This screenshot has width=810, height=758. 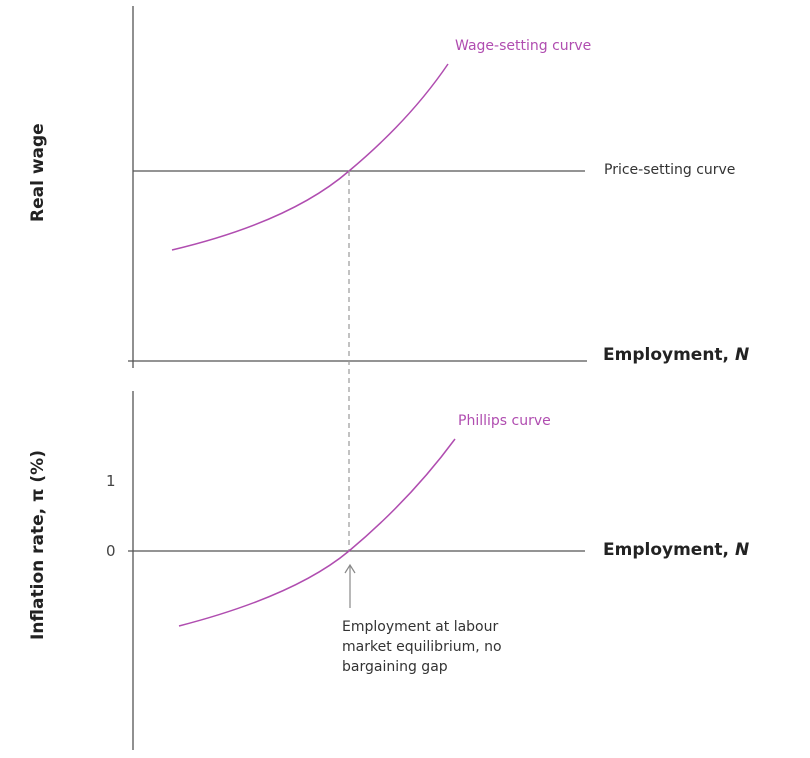 What do you see at coordinates (523, 46) in the screenshot?
I see `wage-setting-curve-label: Wage-setting curve` at bounding box center [523, 46].